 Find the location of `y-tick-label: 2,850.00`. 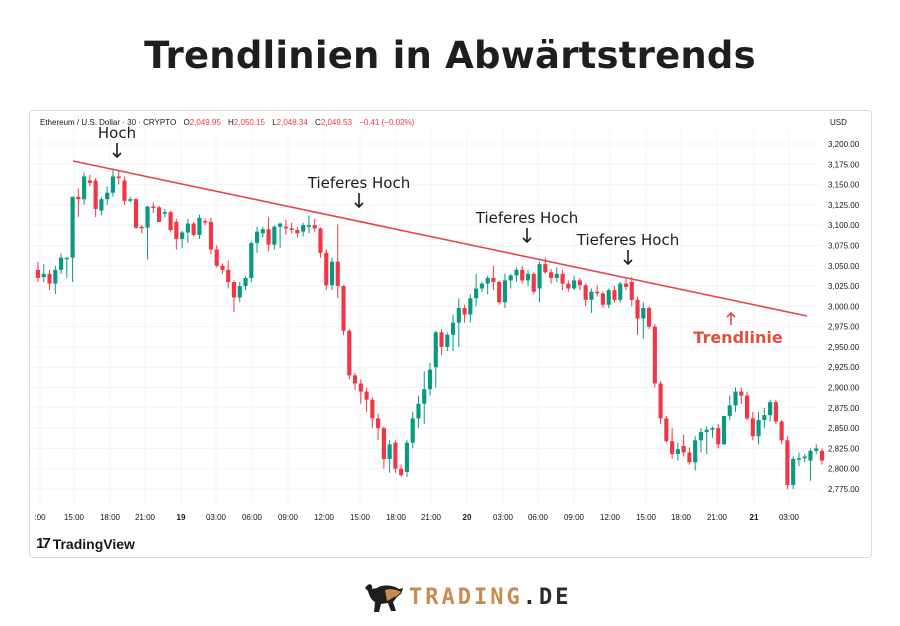

y-tick-label: 2,850.00 is located at coordinates (844, 428).